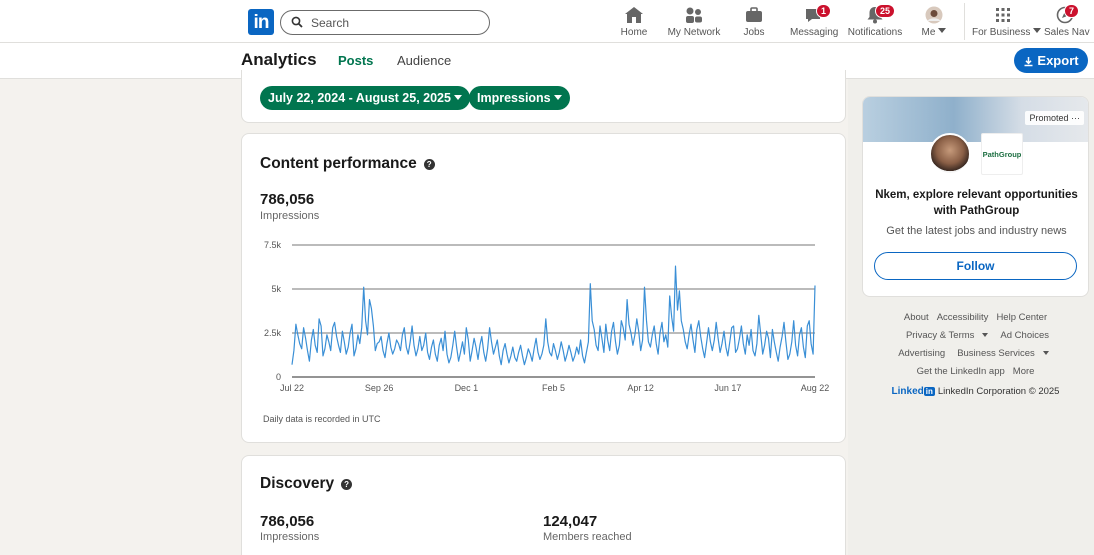  I want to click on footer-link-accessibility: Accessibility, so click(962, 317).